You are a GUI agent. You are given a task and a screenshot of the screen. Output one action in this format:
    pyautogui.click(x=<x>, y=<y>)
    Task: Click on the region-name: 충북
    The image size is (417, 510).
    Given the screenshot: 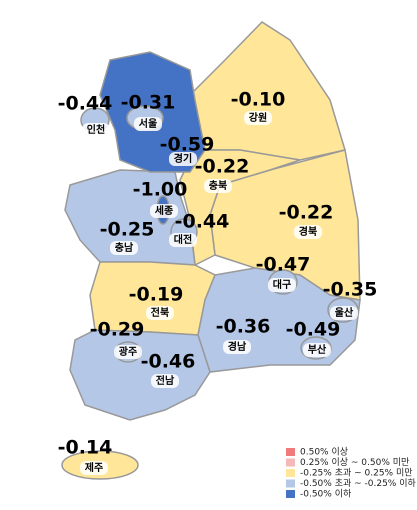 What is the action you would take?
    pyautogui.click(x=218, y=185)
    